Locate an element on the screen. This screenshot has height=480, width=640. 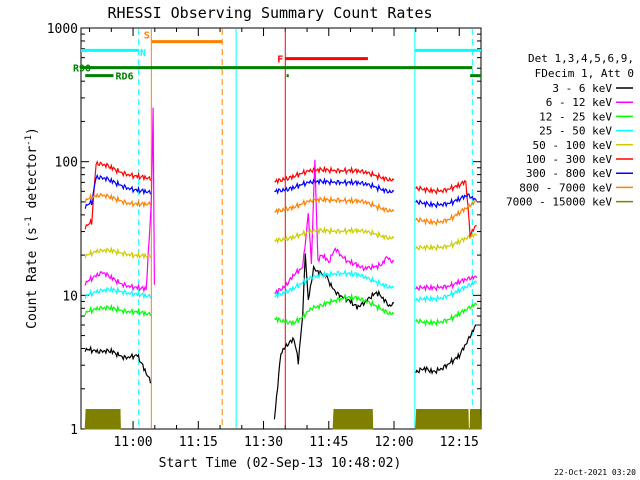
y-tick-label: 10 is located at coordinates (70, 296).